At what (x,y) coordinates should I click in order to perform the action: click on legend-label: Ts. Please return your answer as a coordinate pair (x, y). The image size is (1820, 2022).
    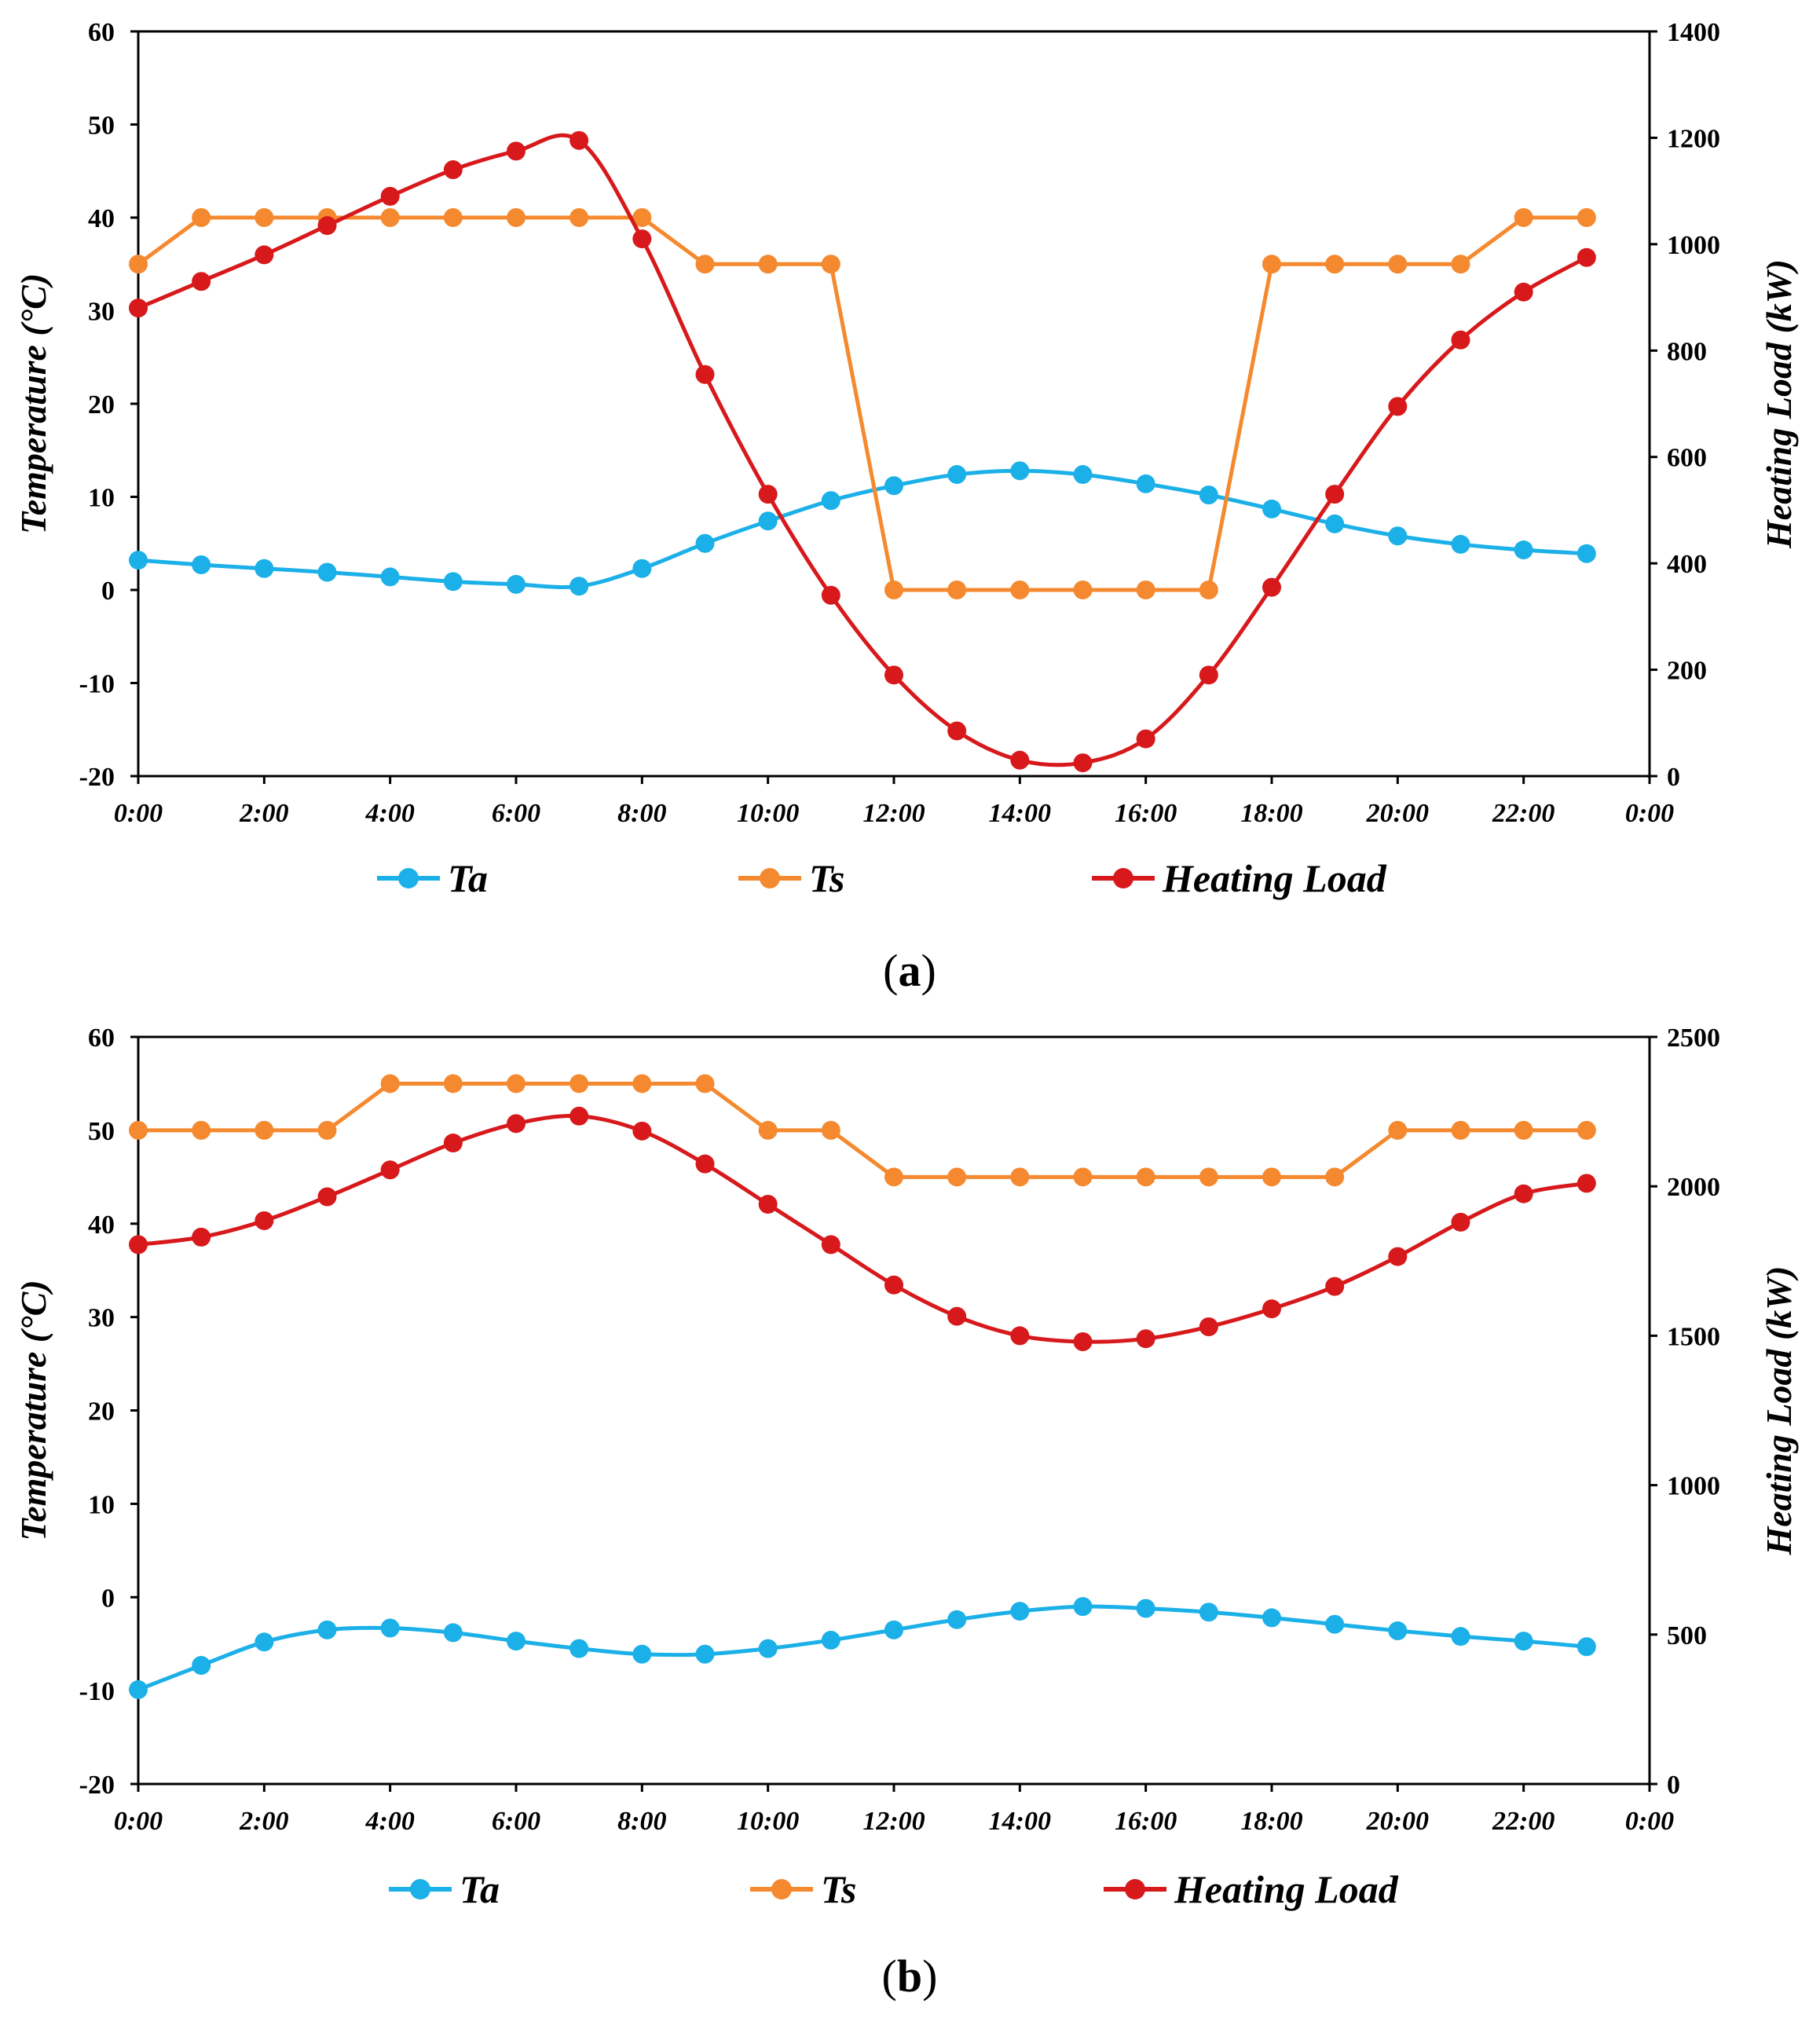
    Looking at the image, I should click on (826, 878).